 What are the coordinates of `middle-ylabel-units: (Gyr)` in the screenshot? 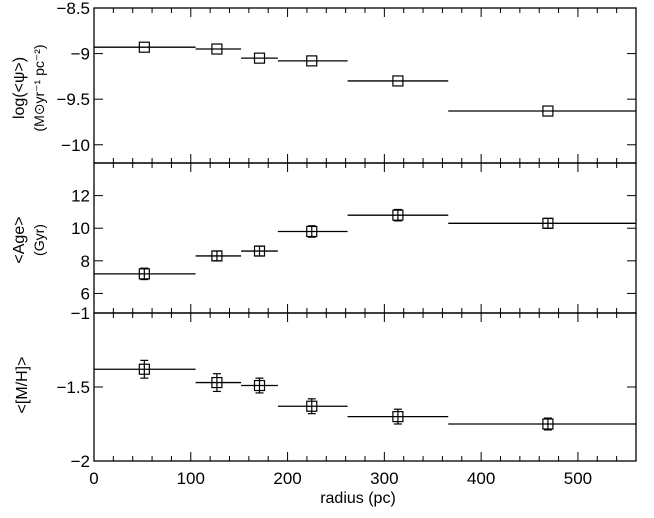 It's located at (39, 240).